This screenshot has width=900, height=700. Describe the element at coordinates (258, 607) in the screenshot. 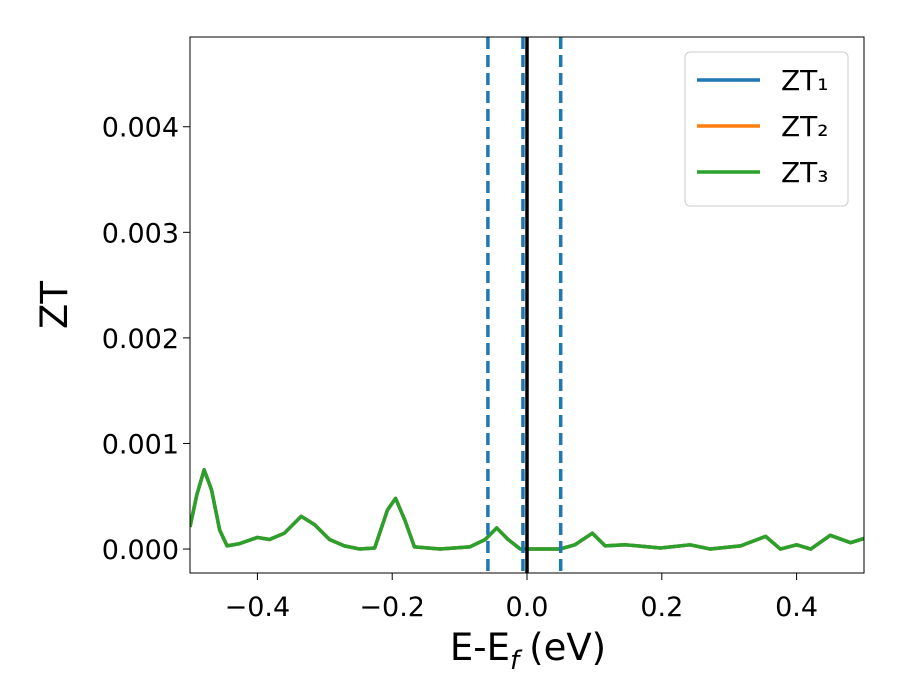

I see `x-tick-label: −0.4` at that location.